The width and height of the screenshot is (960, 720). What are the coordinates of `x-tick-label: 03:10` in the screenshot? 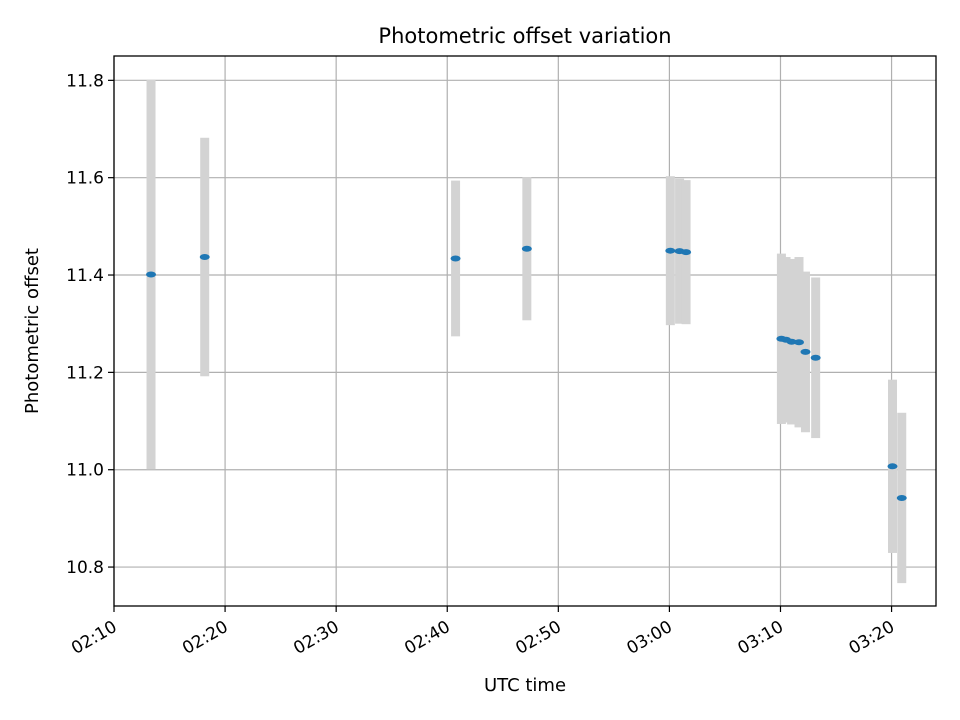 It's located at (761, 638).